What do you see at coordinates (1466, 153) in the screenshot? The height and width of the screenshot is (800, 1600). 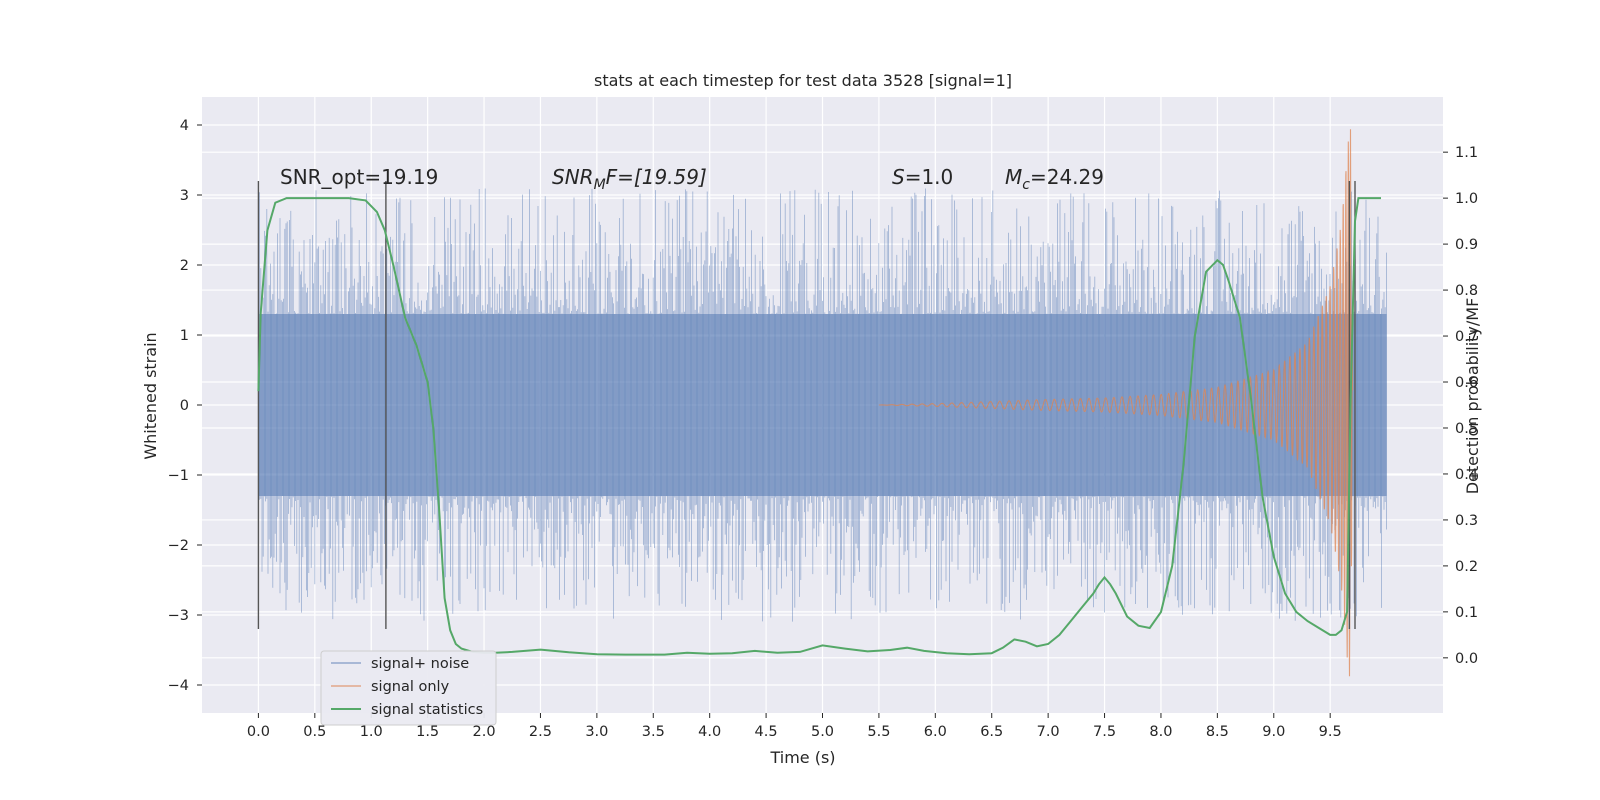 I see `y2-tick-label: 1.1` at bounding box center [1466, 153].